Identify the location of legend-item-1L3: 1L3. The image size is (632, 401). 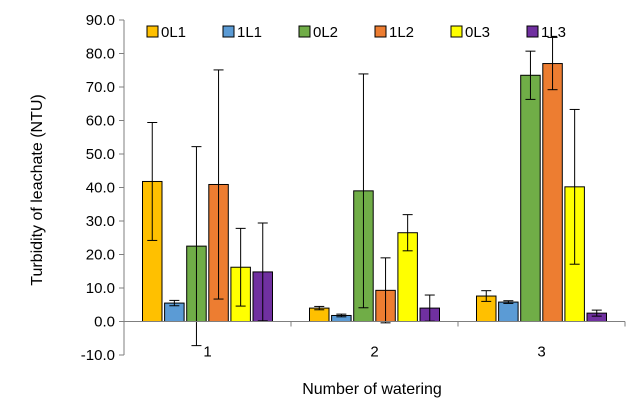
(546, 32).